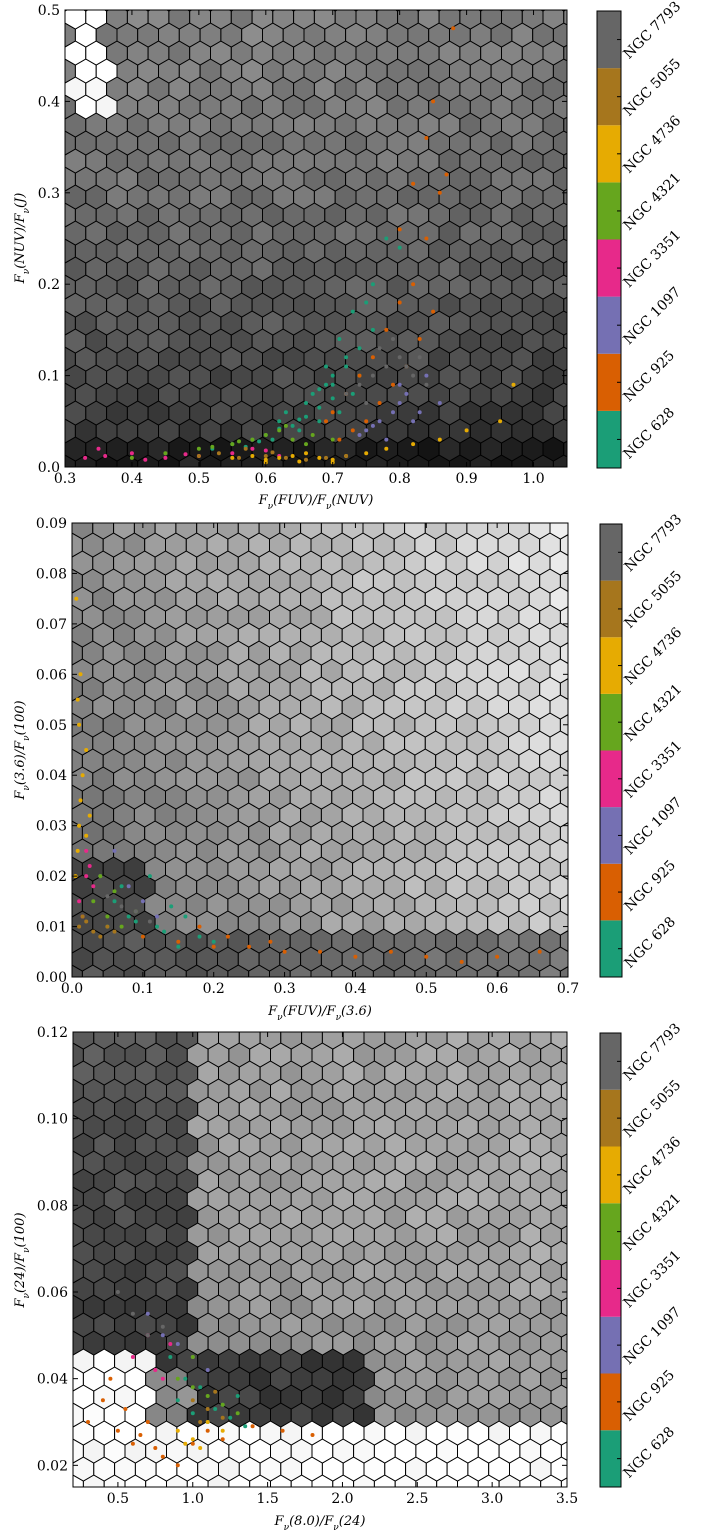 This screenshot has width=715, height=1533. What do you see at coordinates (320, 1523) in the screenshot?
I see `x-axis-label: Fν(8.0)/Fν(24)` at bounding box center [320, 1523].